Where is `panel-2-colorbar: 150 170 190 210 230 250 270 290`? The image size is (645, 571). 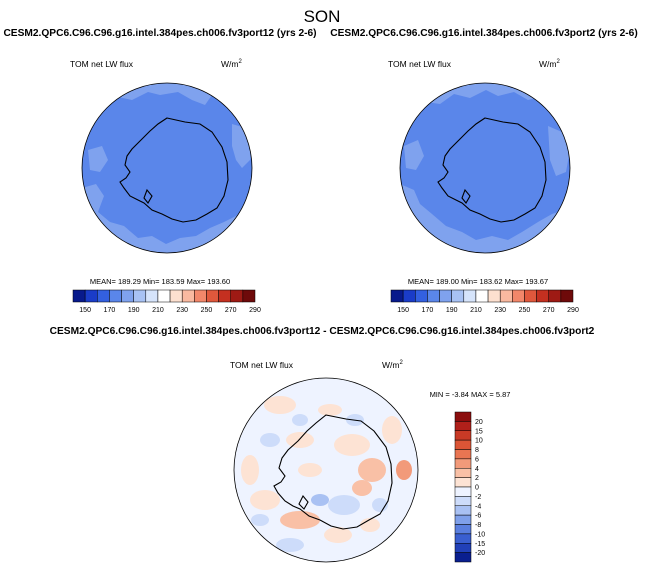
panel-2-colorbar: 150 170 190 210 230 250 270 290 is located at coordinates (484, 301).